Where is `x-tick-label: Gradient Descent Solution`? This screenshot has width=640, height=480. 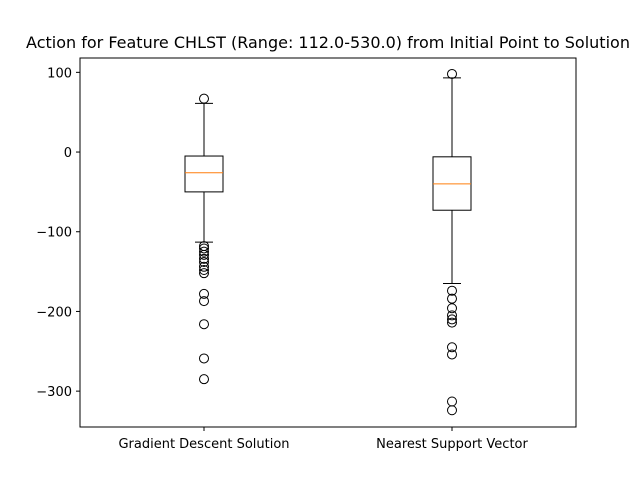
x-tick-label: Gradient Descent Solution is located at coordinates (203, 444).